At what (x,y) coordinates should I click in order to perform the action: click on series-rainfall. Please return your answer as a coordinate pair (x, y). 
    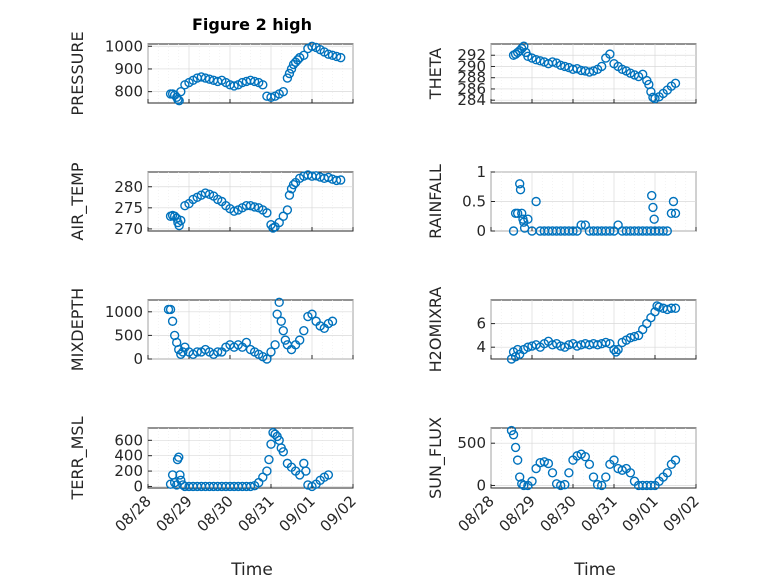
    Looking at the image, I should click on (594, 207).